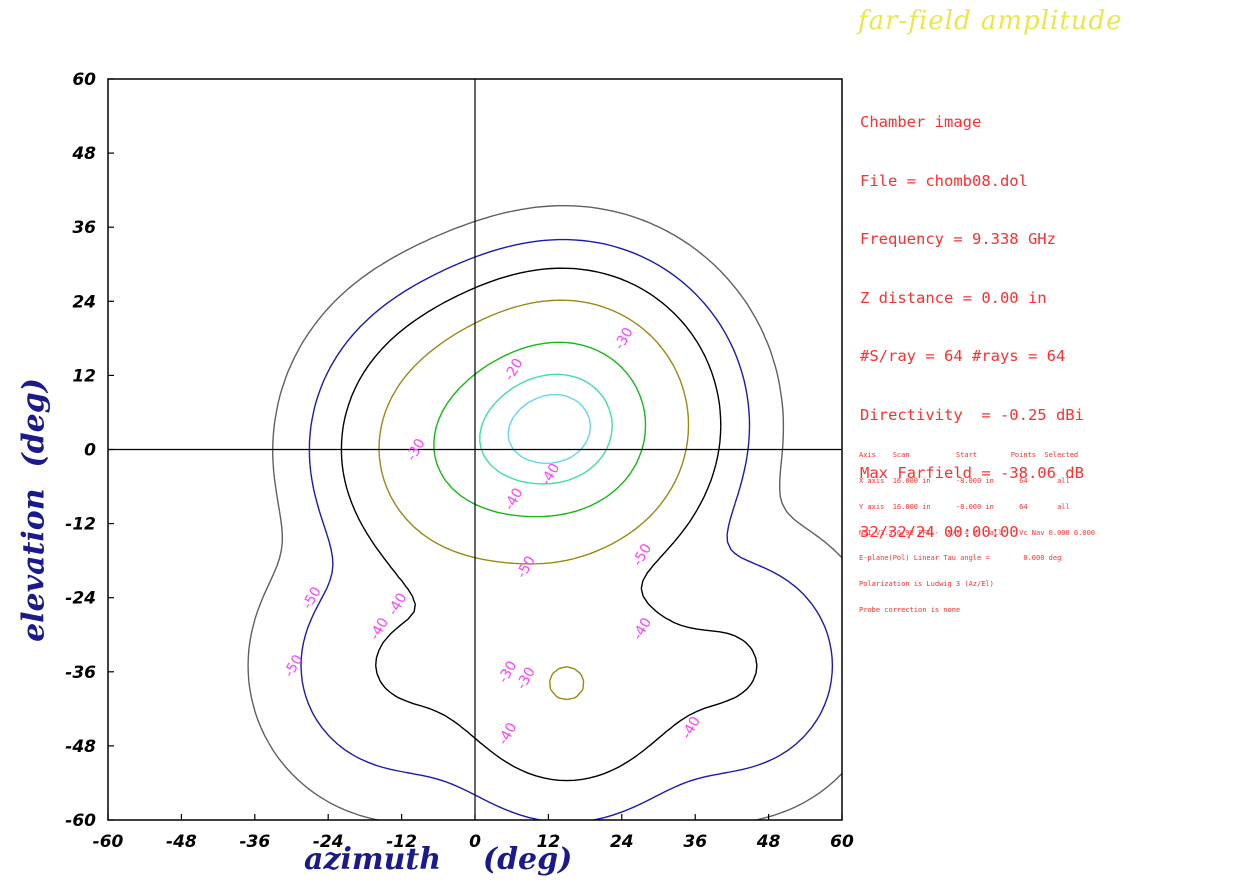 This screenshot has height=892, width=1248. What do you see at coordinates (944, 180) in the screenshot?
I see `info-line: File = chomb08.dol` at bounding box center [944, 180].